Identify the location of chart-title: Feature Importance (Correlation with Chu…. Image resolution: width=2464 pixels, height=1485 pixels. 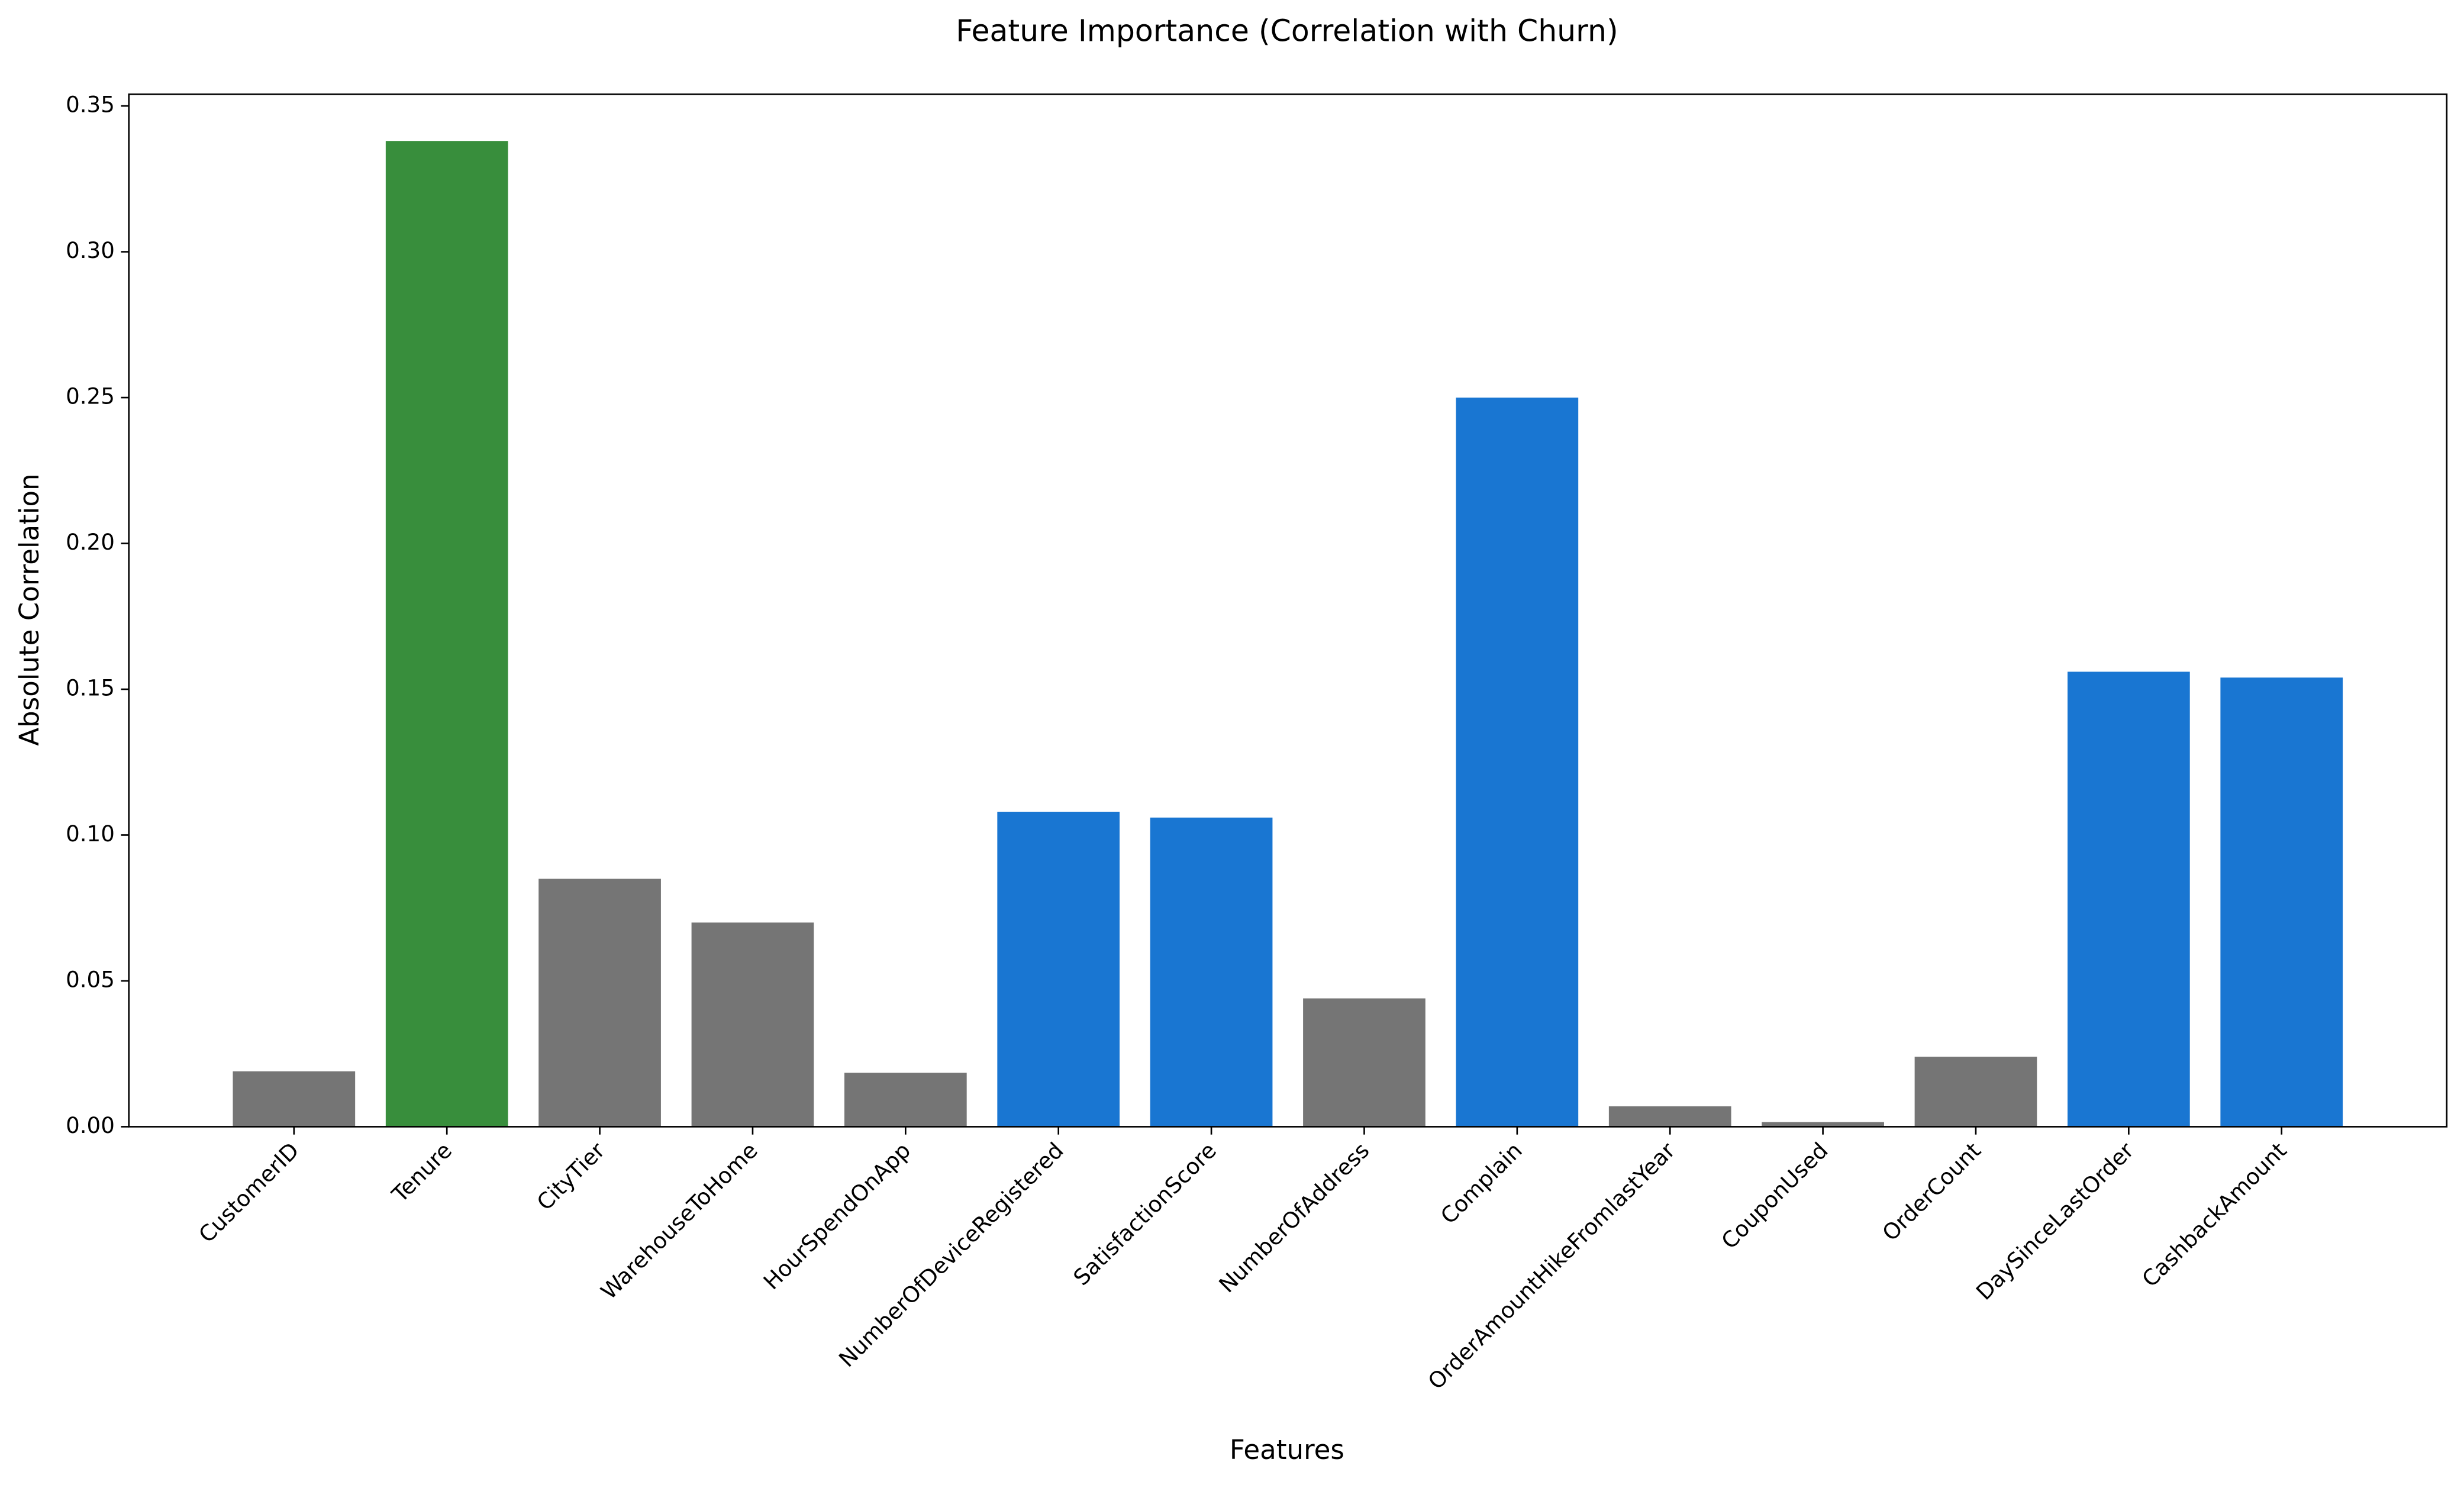
(1287, 31).